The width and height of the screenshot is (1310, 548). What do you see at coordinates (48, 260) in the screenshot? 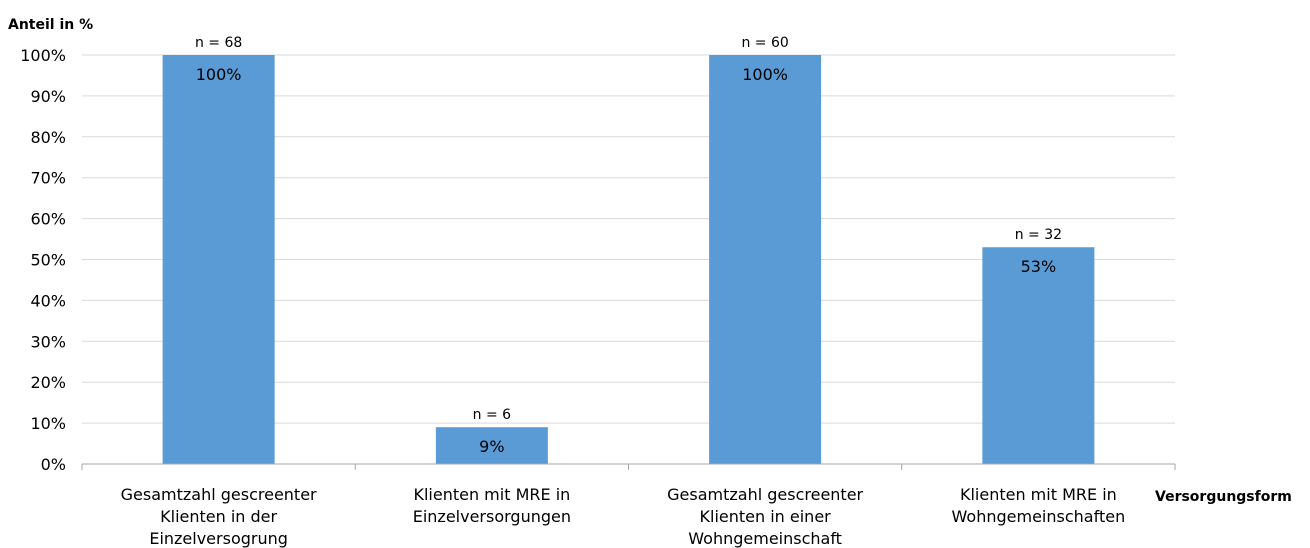
I see `y-tick-label: 50%` at bounding box center [48, 260].